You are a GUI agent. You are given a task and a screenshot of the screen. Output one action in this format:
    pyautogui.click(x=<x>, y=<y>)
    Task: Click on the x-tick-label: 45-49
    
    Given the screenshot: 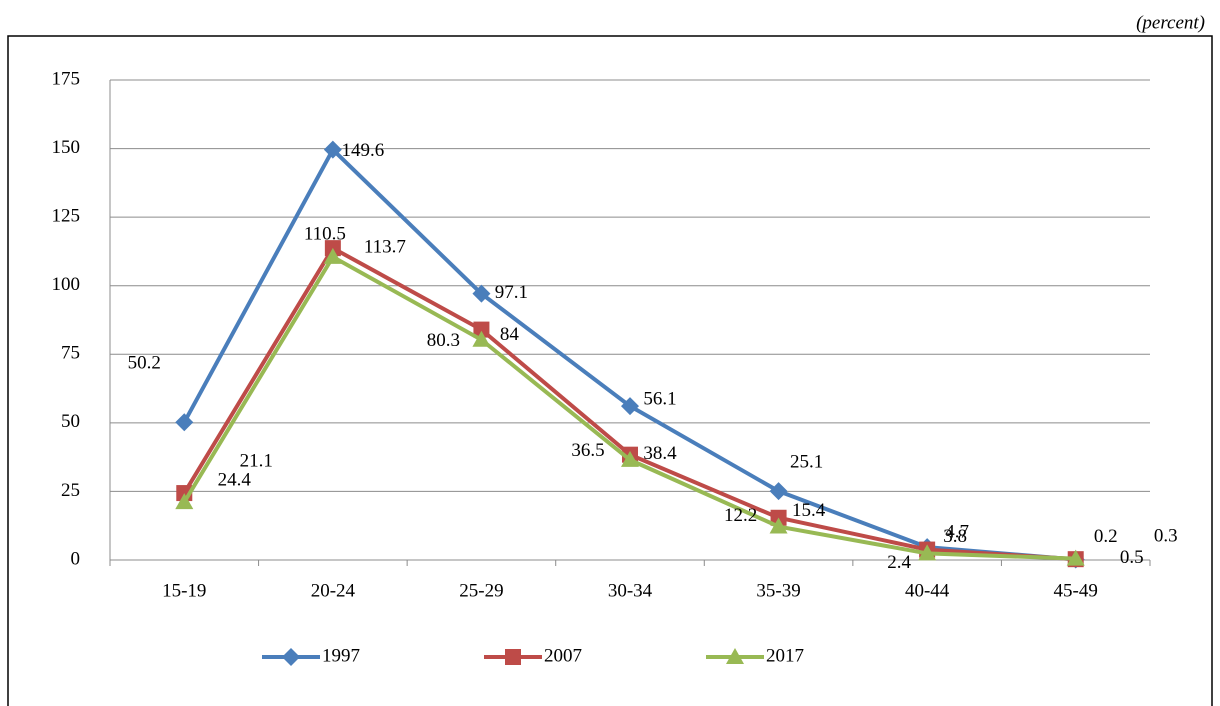 What is the action you would take?
    pyautogui.click(x=1076, y=590)
    